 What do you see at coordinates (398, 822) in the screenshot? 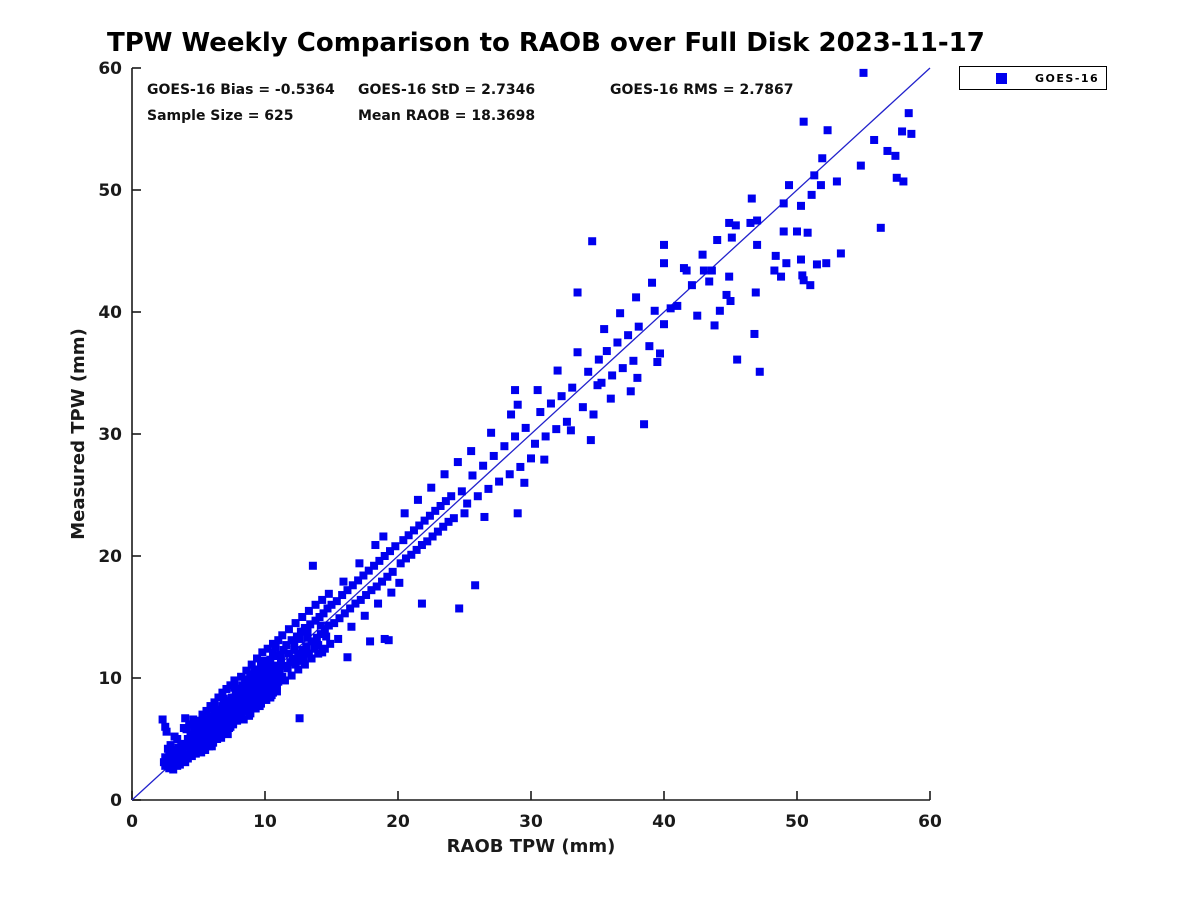
I see `x-tick-label: 20` at bounding box center [398, 822].